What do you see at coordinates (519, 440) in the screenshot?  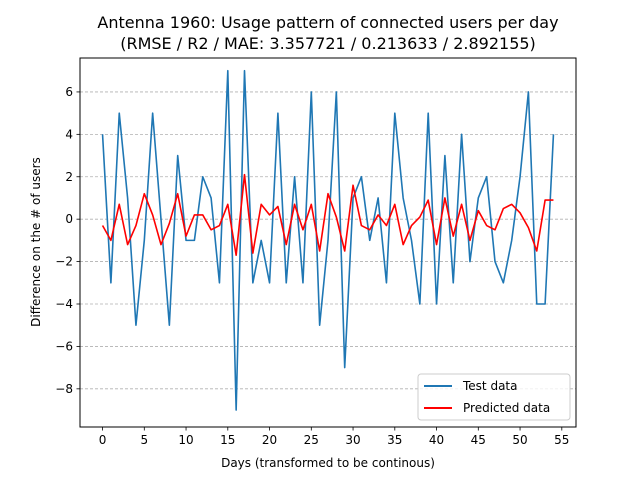 I see `x-tick-label: 50` at bounding box center [519, 440].